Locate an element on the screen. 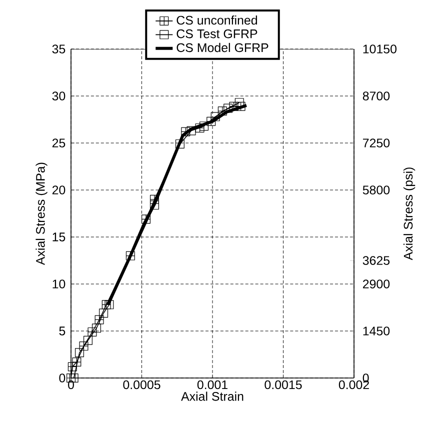  y-tick-label: 10 is located at coordinates (59, 284).